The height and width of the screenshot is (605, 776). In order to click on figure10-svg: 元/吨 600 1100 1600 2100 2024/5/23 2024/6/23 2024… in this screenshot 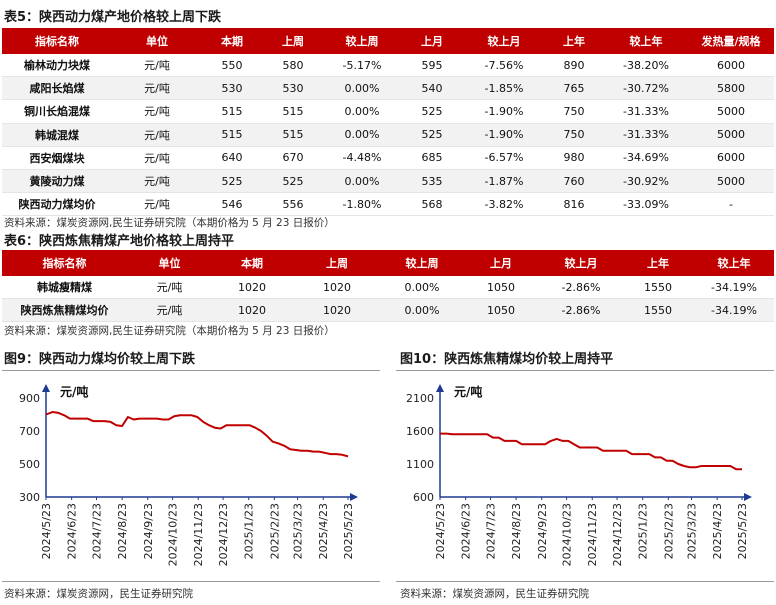, I will do `click(579, 475)`.